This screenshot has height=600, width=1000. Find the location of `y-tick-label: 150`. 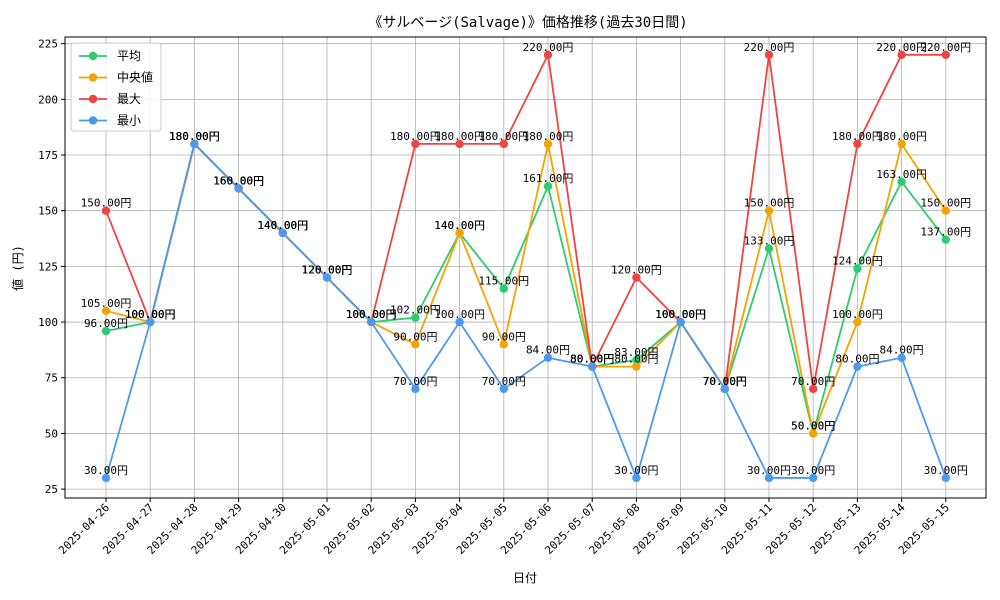

y-tick-label: 150 is located at coordinates (48, 211).